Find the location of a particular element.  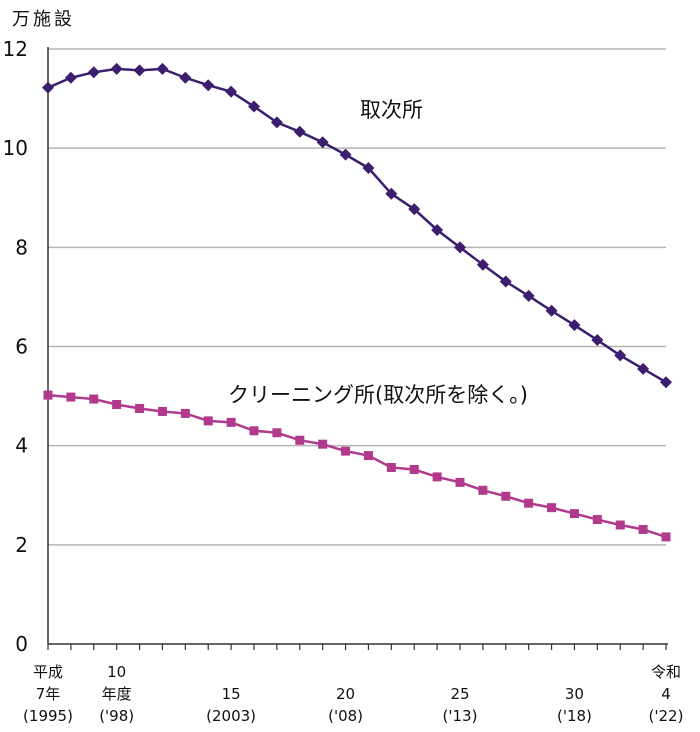

y-tick-label-2: 2 is located at coordinates (21, 545).